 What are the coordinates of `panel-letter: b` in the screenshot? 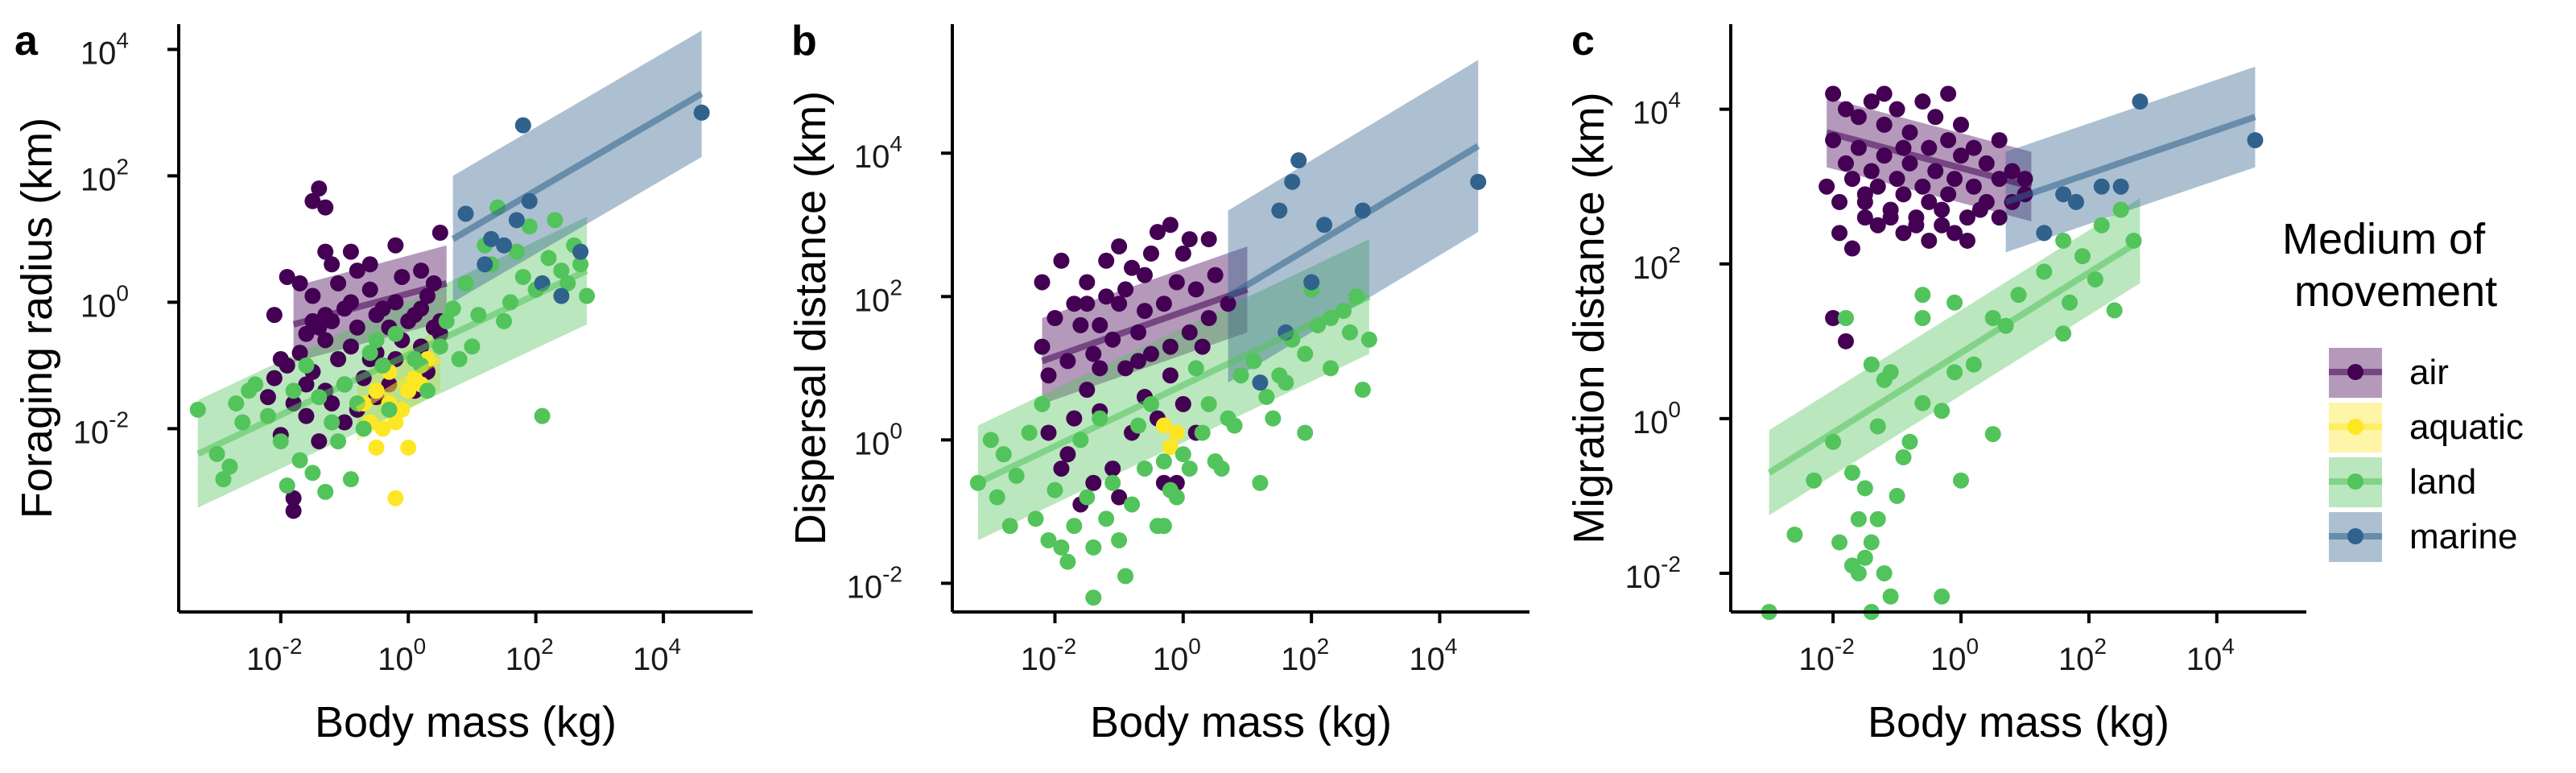 It's located at (804, 41).